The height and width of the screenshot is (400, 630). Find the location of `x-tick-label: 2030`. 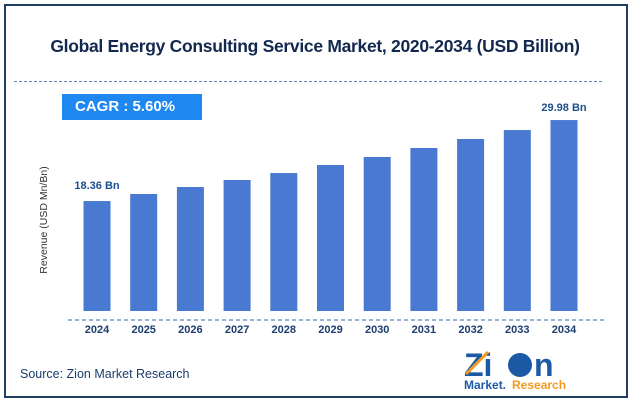

x-tick-label: 2030 is located at coordinates (377, 330).